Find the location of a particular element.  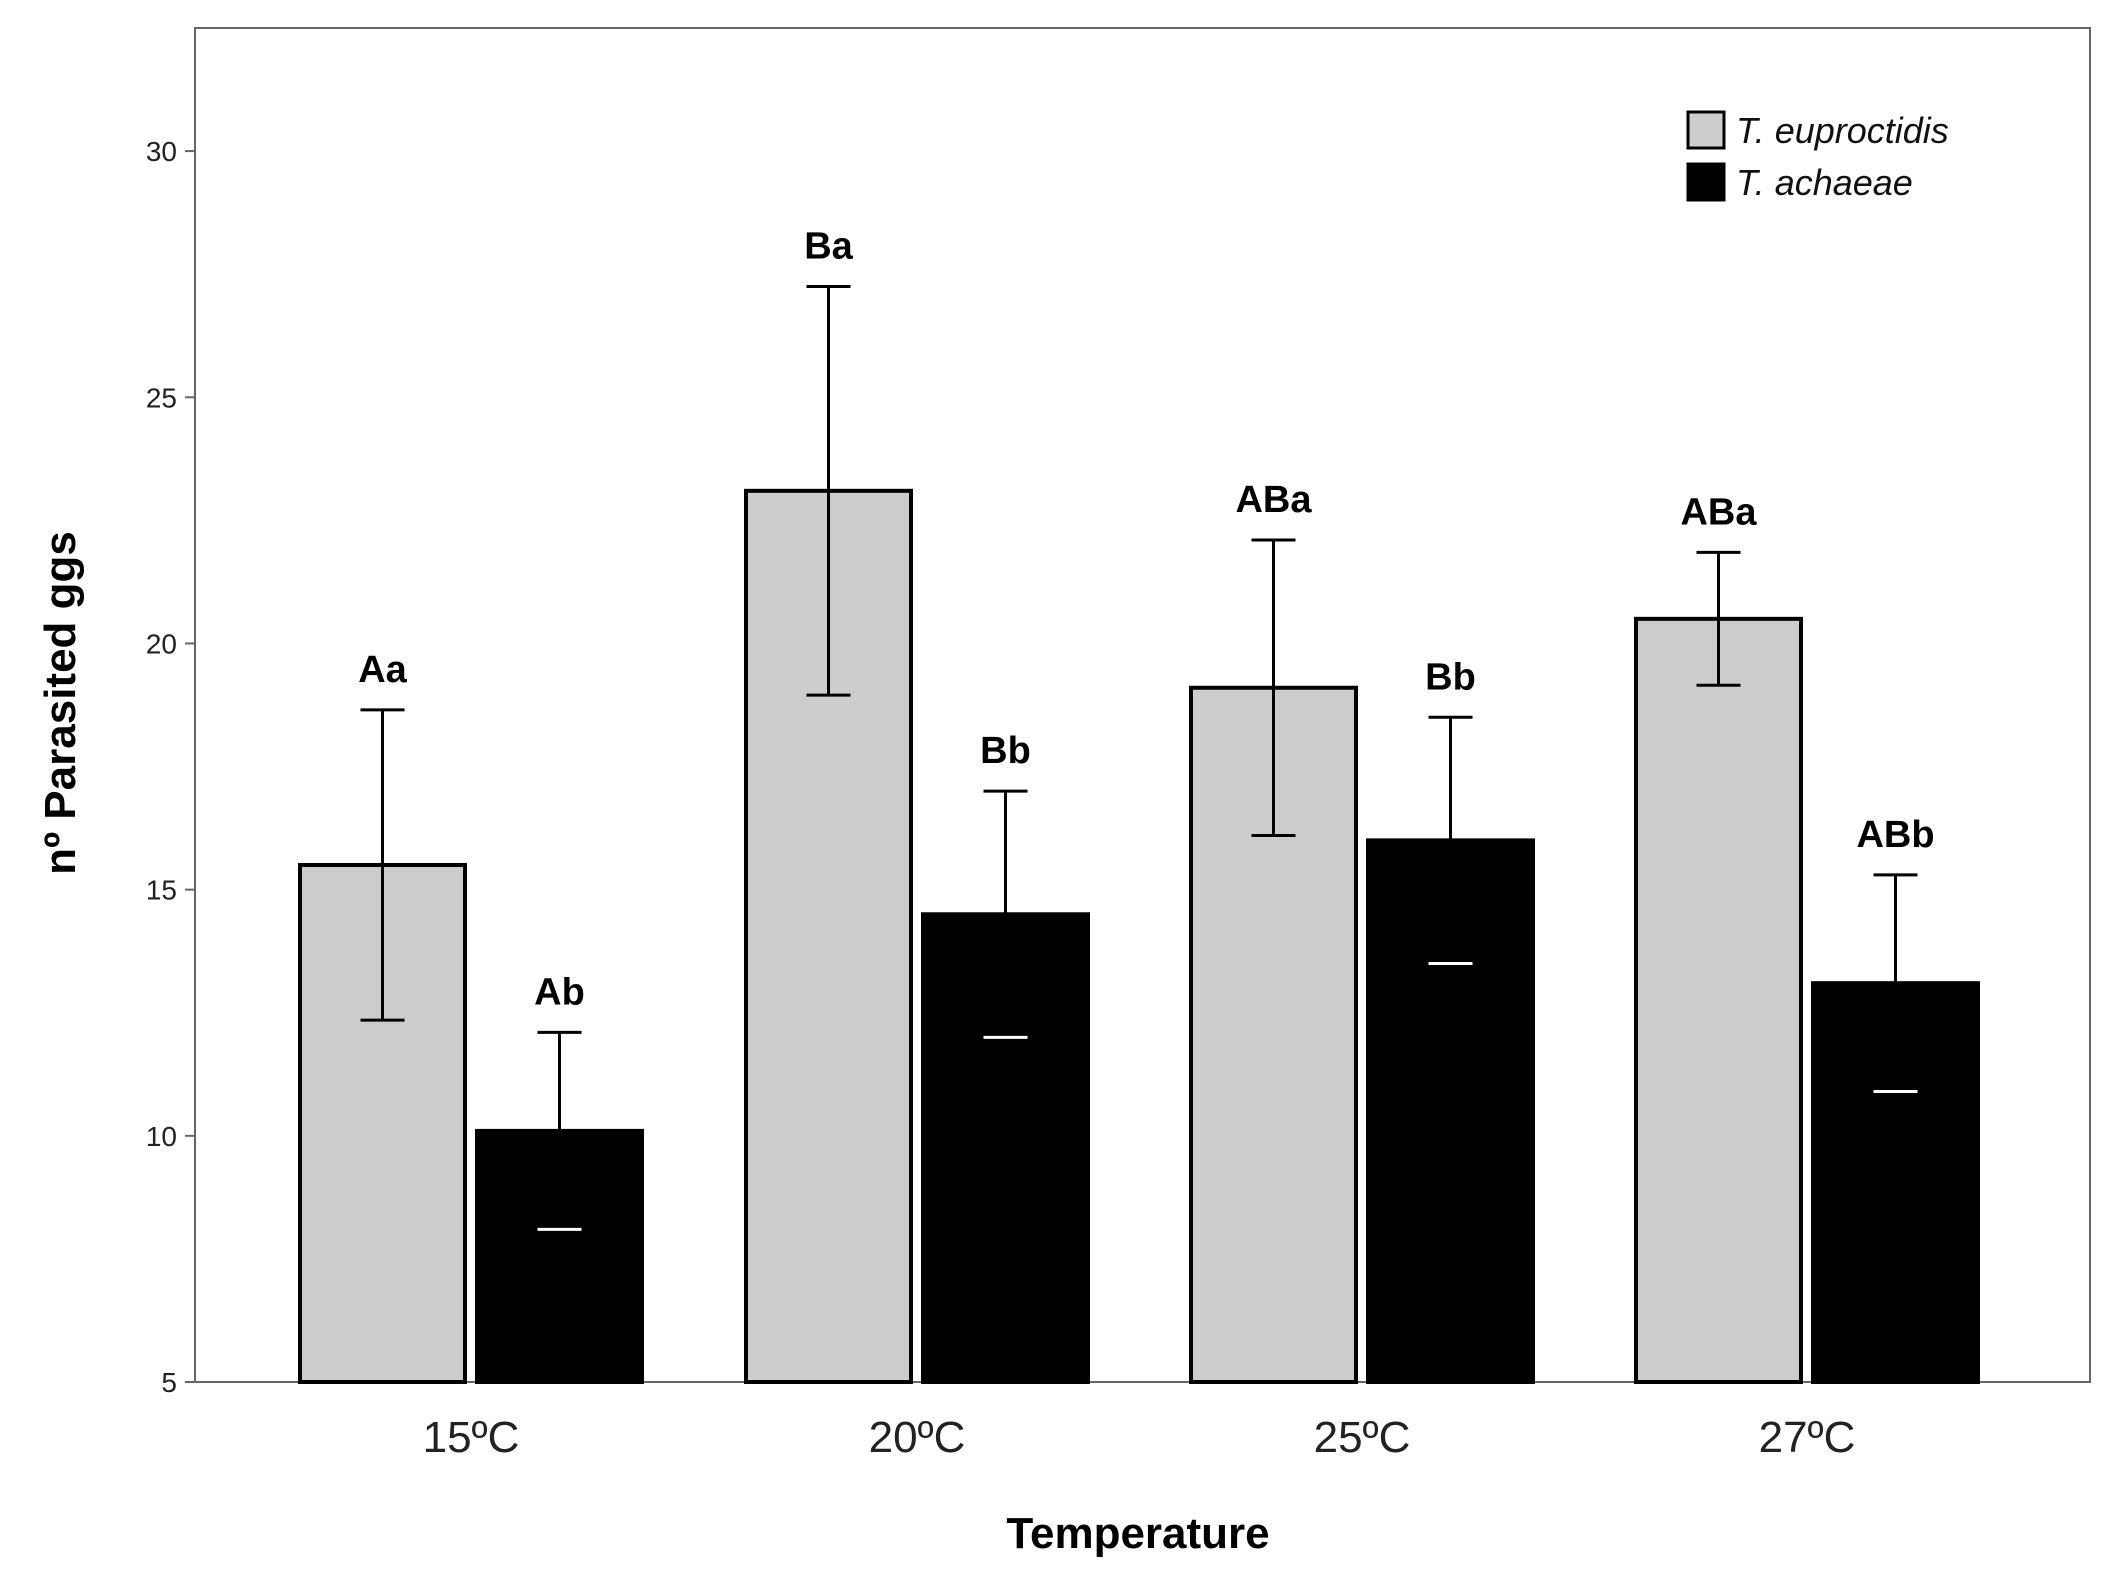

significance-label-t-euproctidis-20-c: Ba is located at coordinates (828, 246).